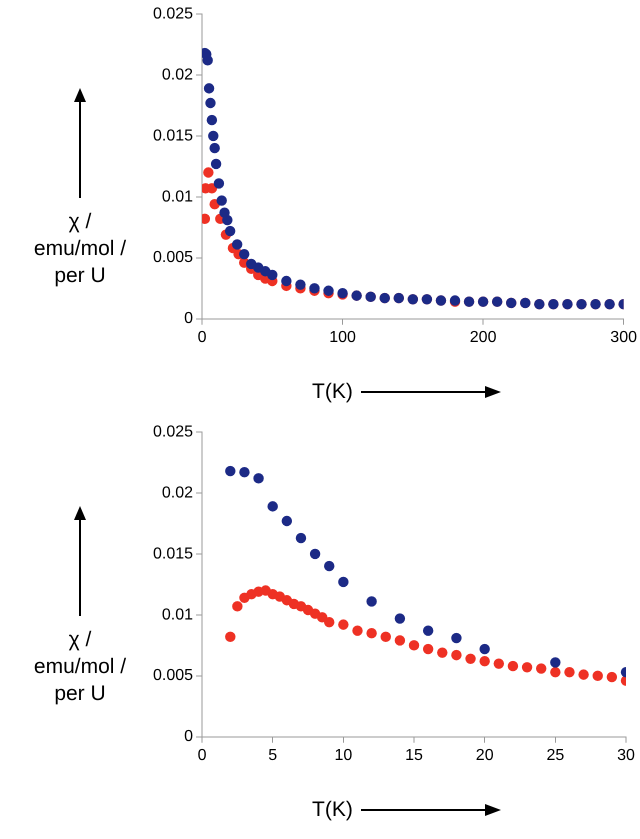  Describe the element at coordinates (414, 755) in the screenshot. I see `x-tick-label: 15` at that location.